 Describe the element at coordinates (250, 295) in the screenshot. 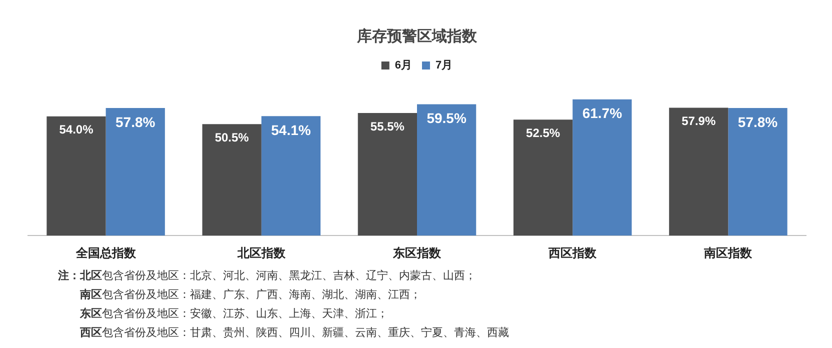

I see `text: 南区包含省份及地区：福建、广东、广西、海南、湖北、湖南、江西；` at that location.